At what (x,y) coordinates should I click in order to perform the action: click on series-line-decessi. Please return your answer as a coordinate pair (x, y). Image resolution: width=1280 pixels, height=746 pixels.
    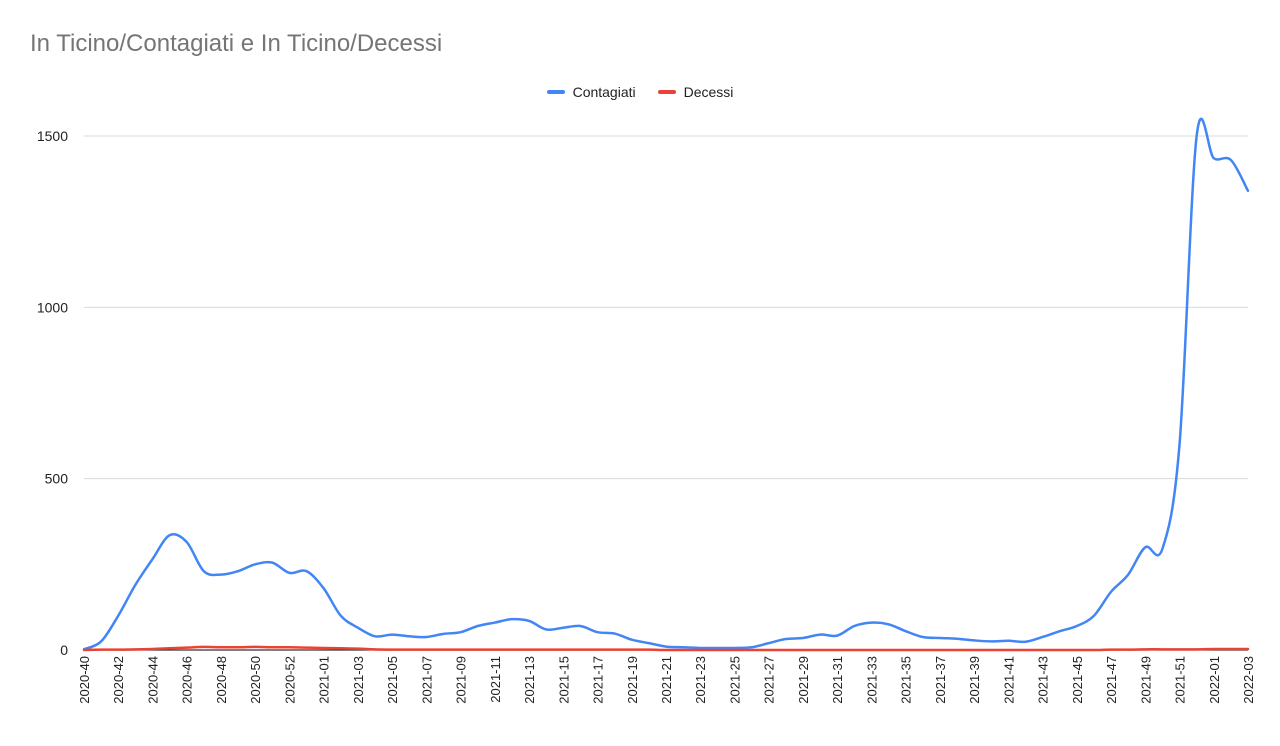
    Looking at the image, I should click on (666, 648).